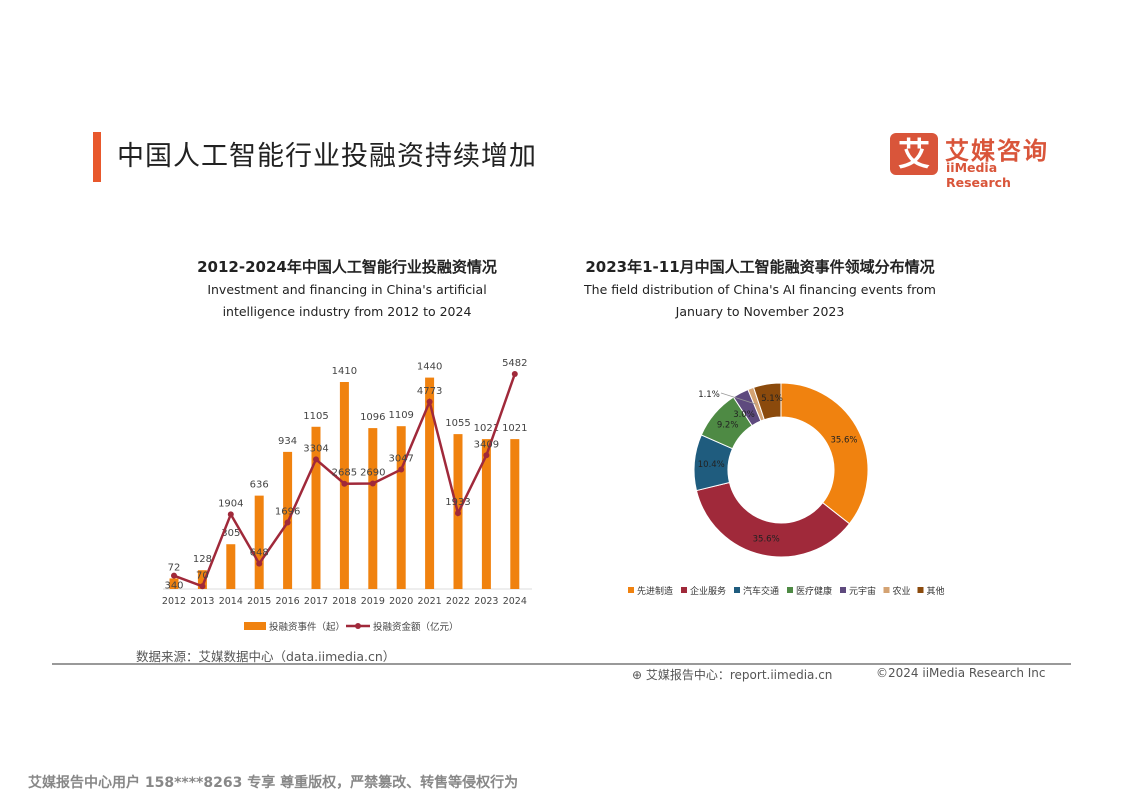 The height and width of the screenshot is (794, 1123). Describe the element at coordinates (416, 627) in the screenshot. I see `legend-line-label: 投融资金额（亿元）` at that location.